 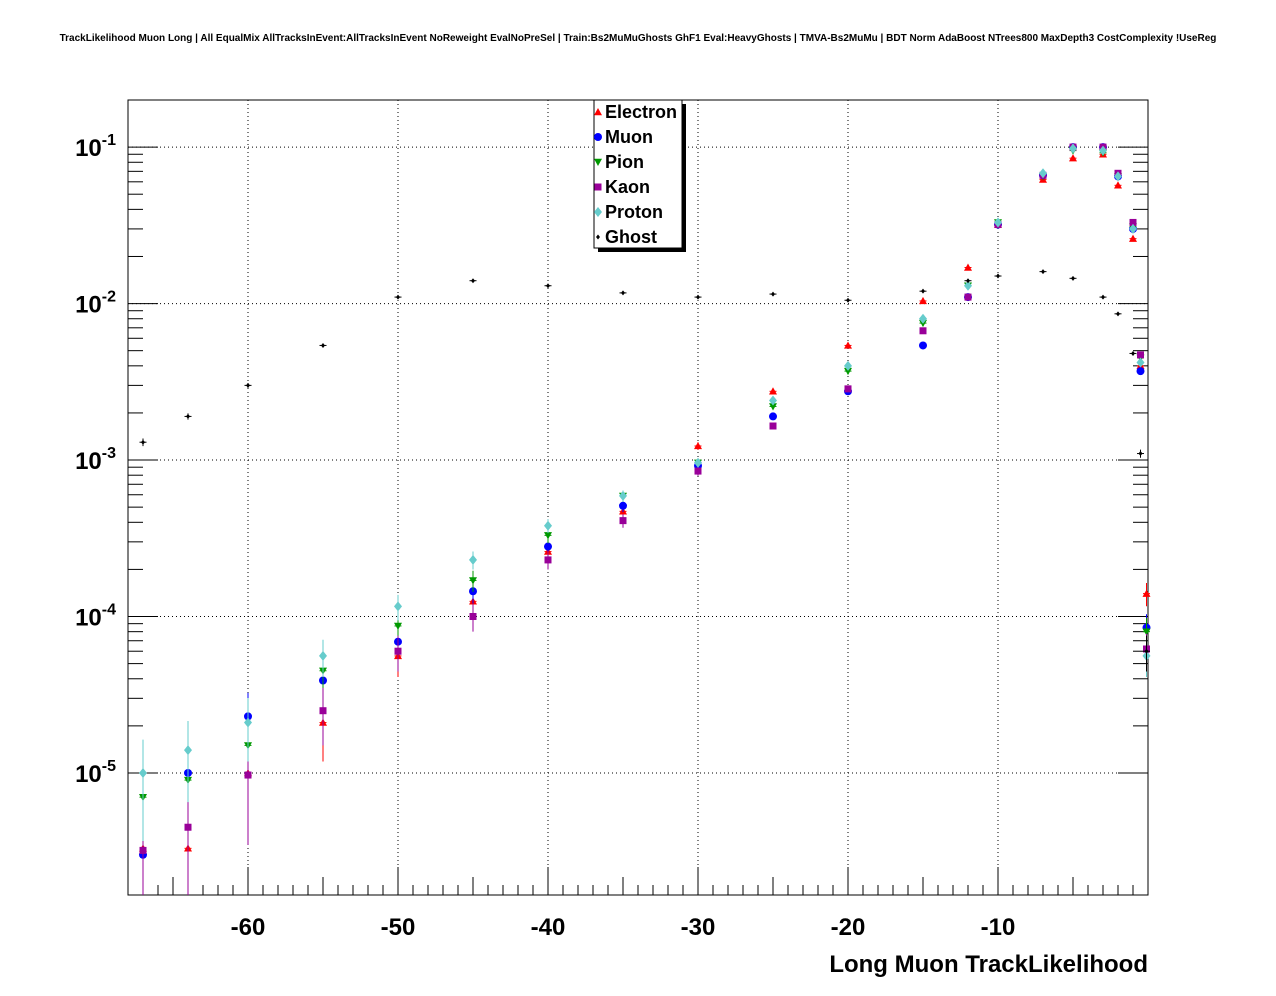 What do you see at coordinates (109, 610) in the screenshot?
I see `y-tick-exponent: -4` at bounding box center [109, 610].